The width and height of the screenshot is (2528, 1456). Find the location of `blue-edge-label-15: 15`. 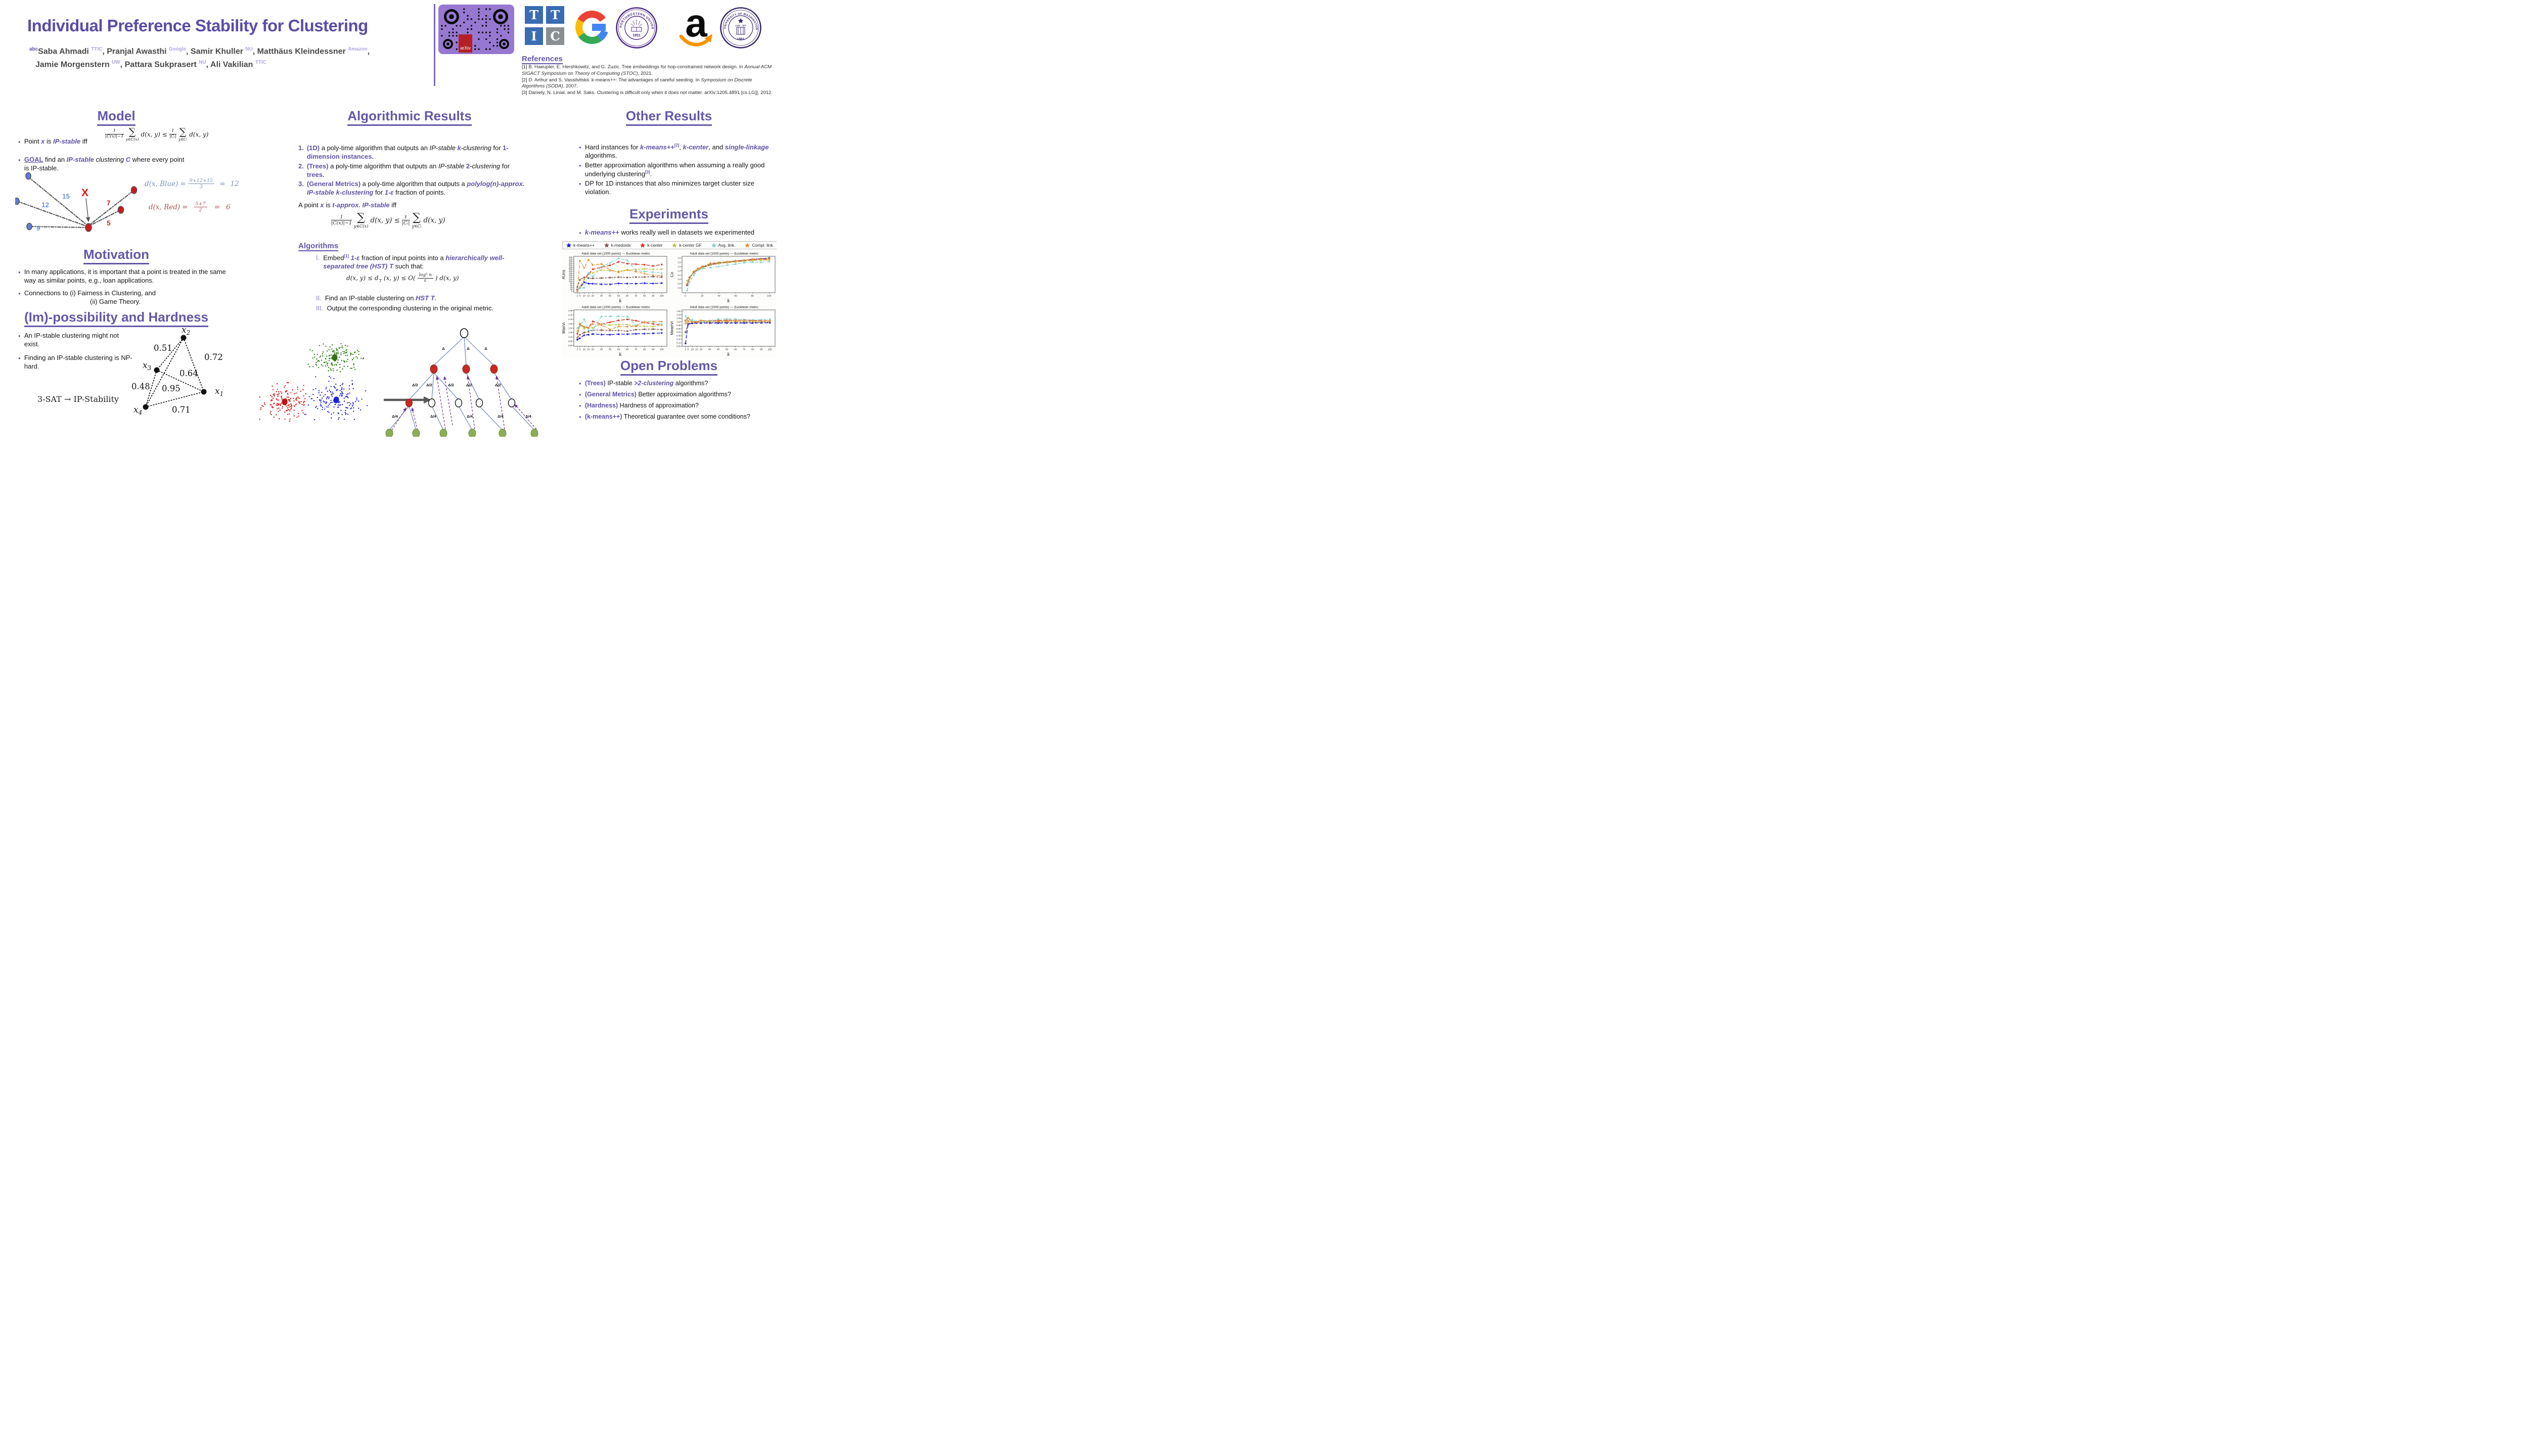

blue-edge-label-15: 15 is located at coordinates (66, 196).